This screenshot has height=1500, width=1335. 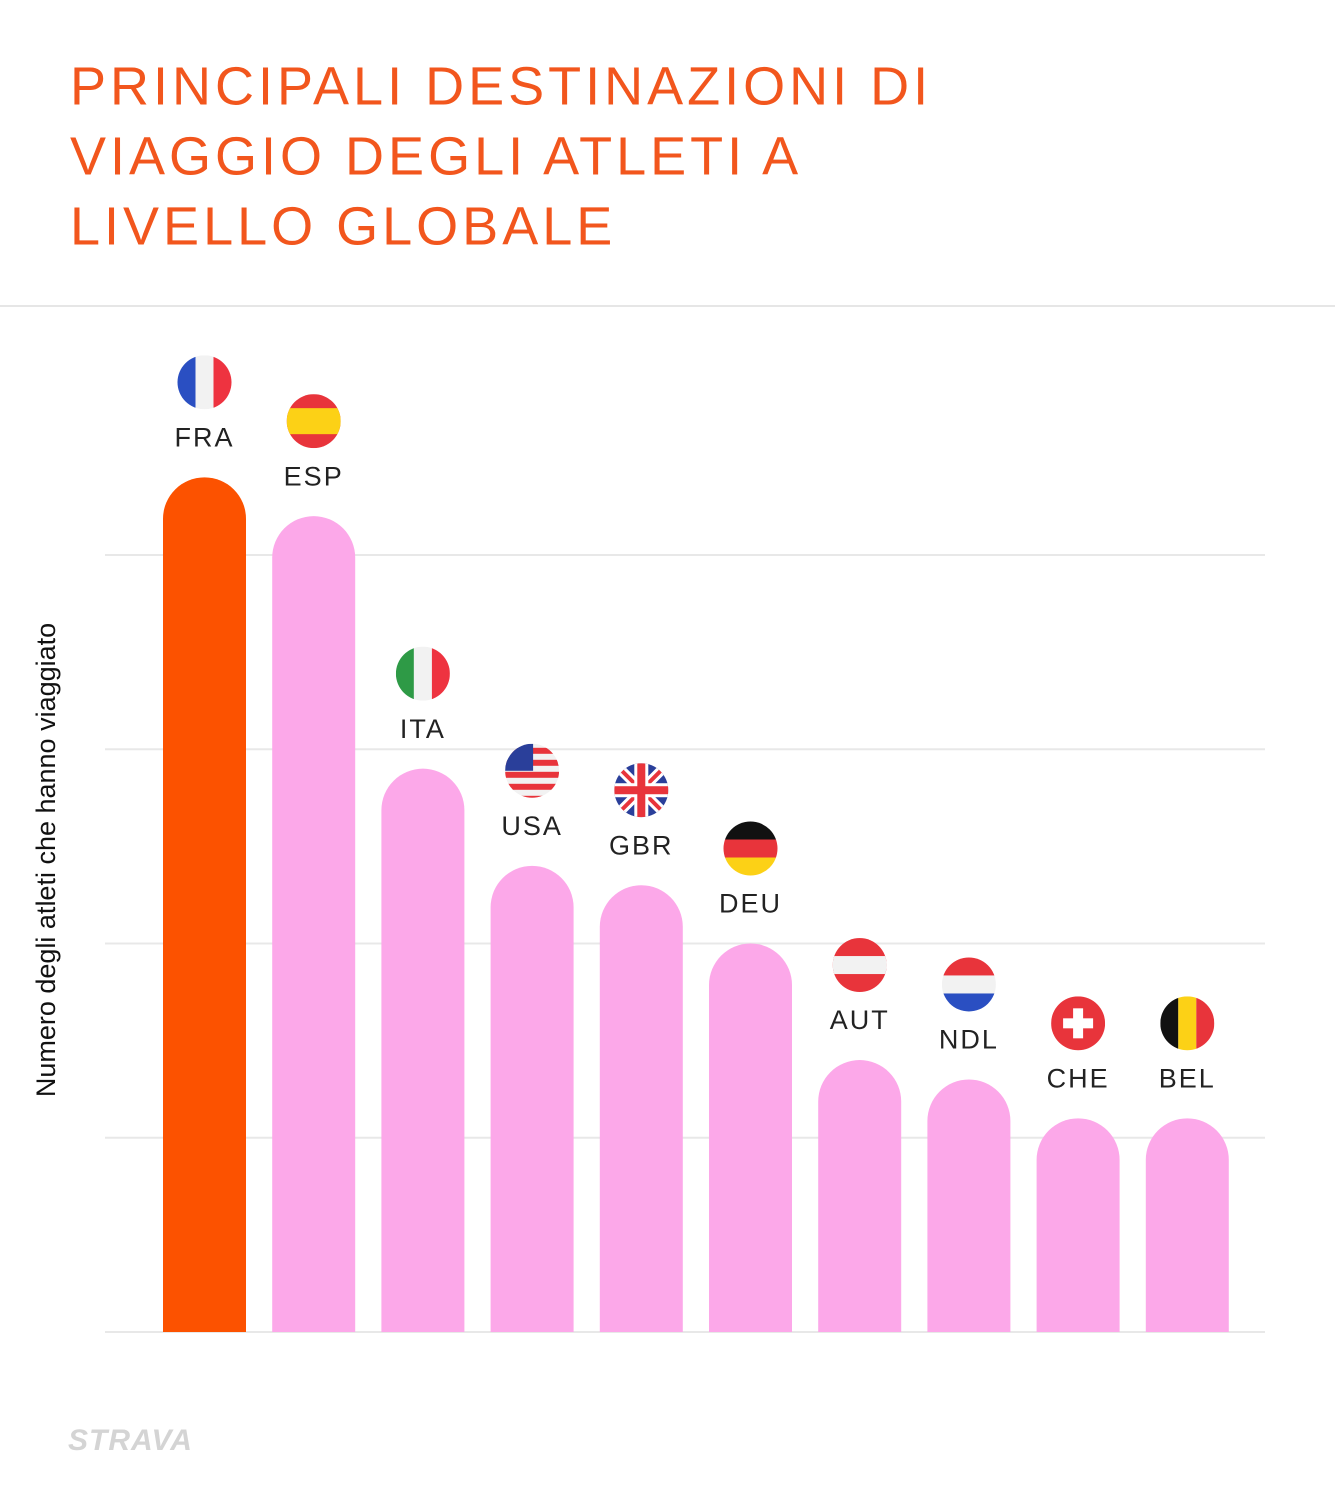 What do you see at coordinates (860, 1020) in the screenshot?
I see `x-tick-label: AUT` at bounding box center [860, 1020].